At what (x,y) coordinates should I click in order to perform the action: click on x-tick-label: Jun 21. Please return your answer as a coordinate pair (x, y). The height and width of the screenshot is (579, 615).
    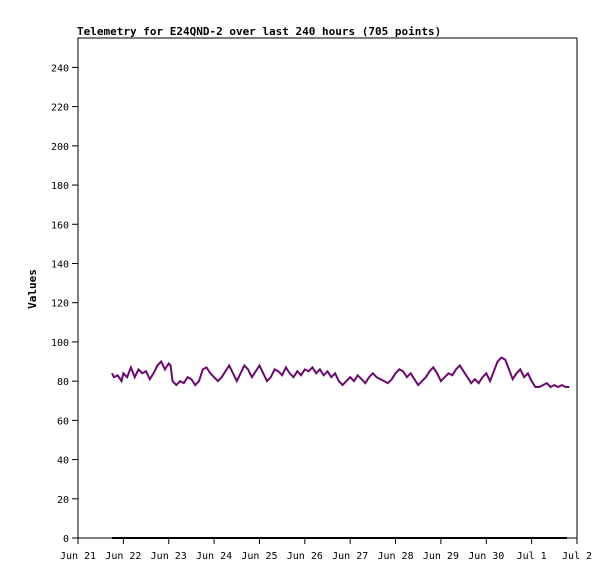
    Looking at the image, I should click on (78, 556).